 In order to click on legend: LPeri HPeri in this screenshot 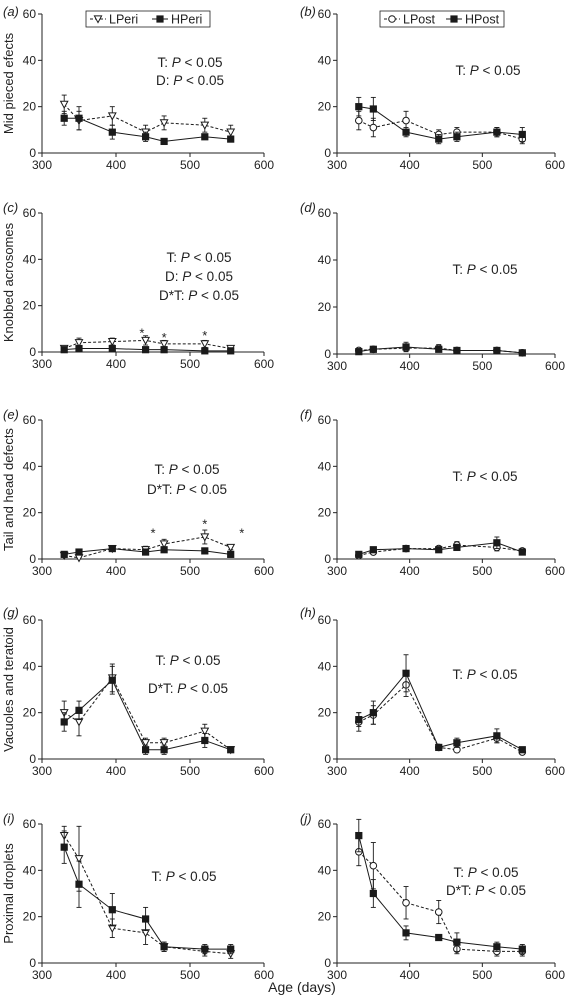, I will do `click(148, 19)`.